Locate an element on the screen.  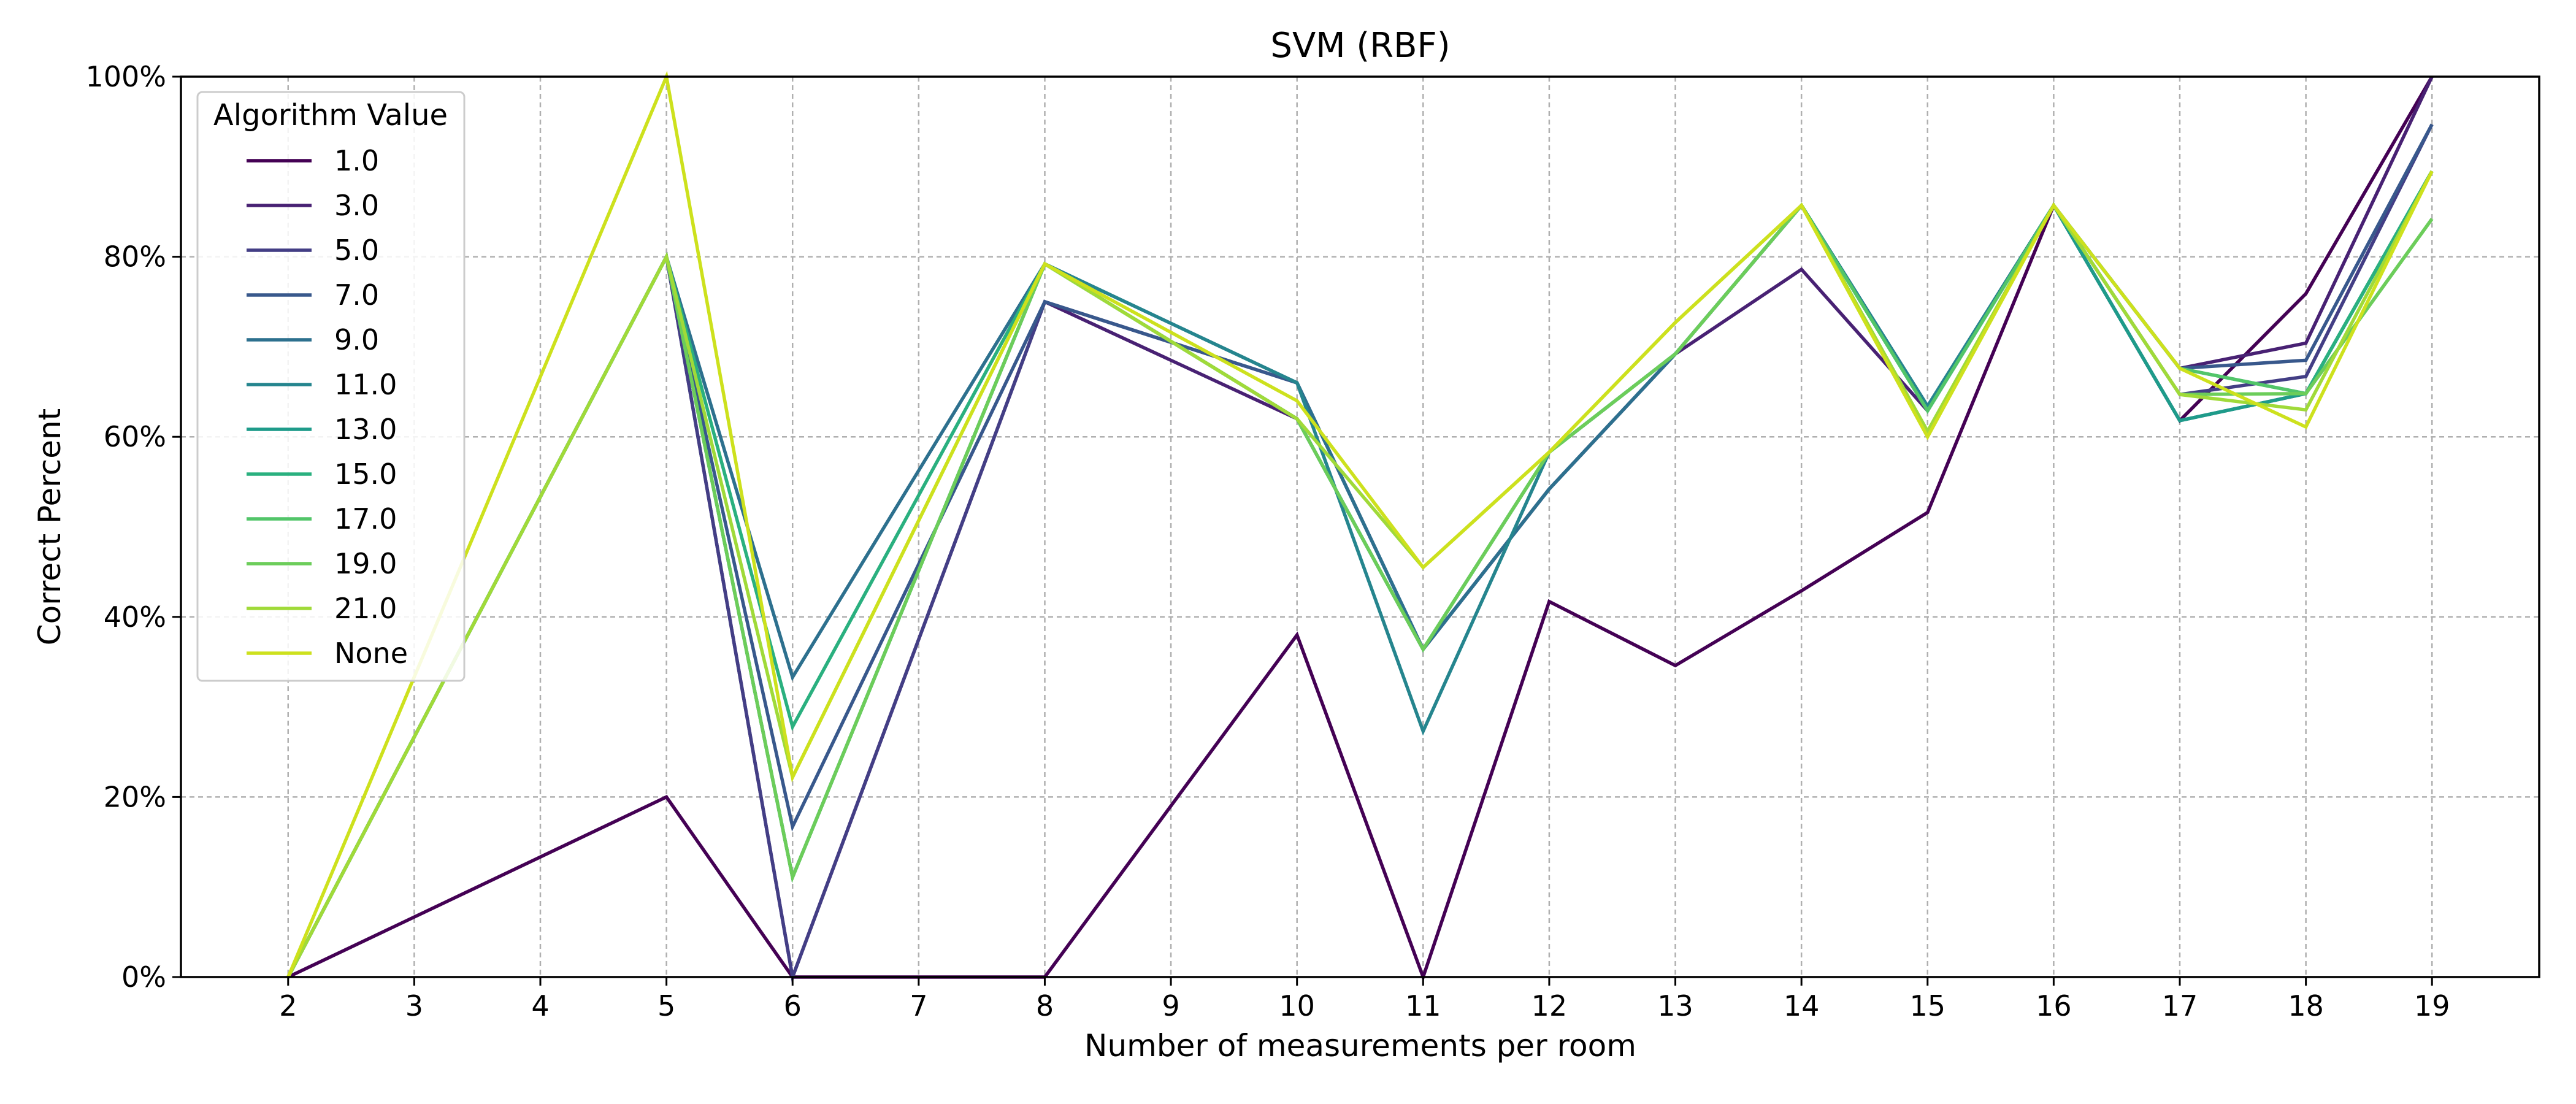
y-axis: 0% 20% 40% 60% 80% 100% is located at coordinates (133, 527).